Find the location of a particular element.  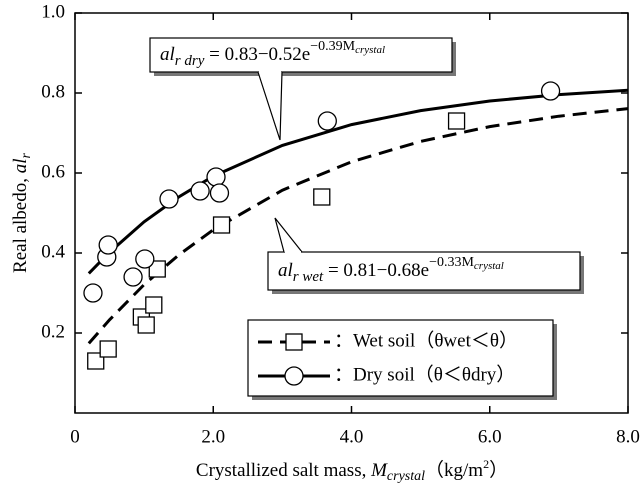

x-tick-label: 6.0 is located at coordinates (490, 436).